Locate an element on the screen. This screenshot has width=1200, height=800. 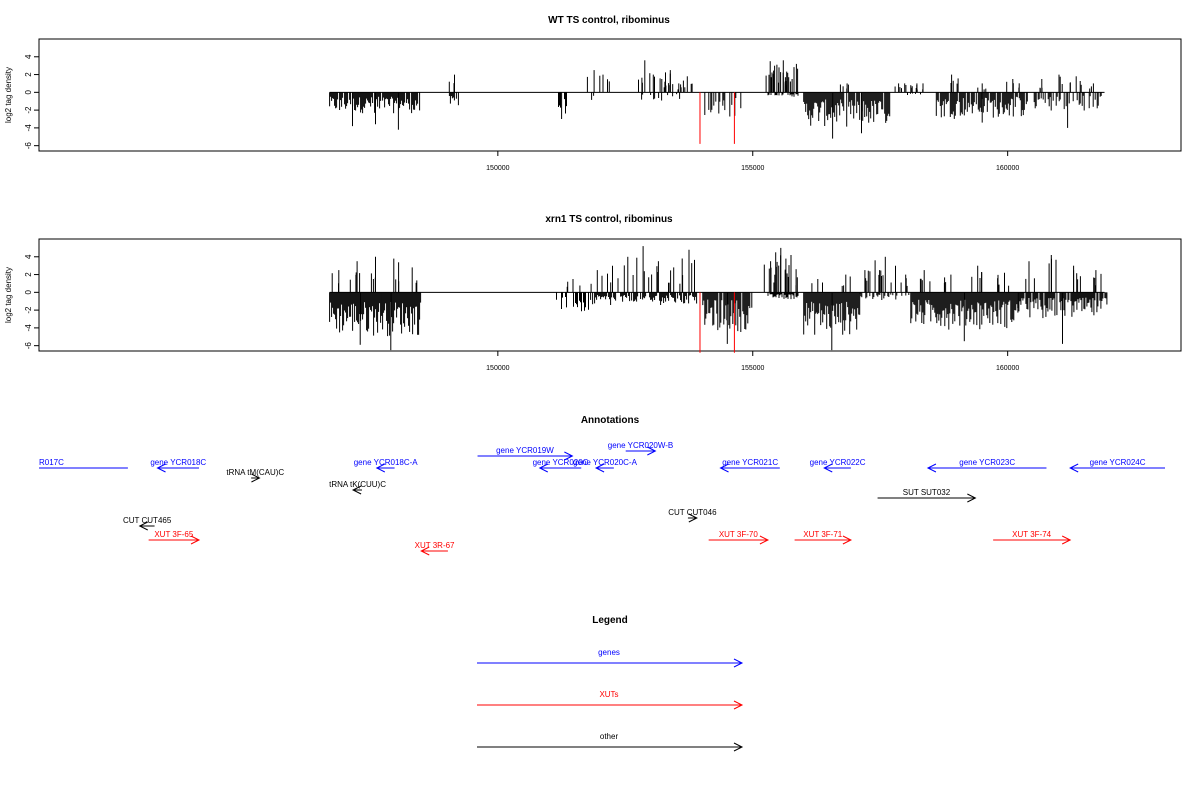
feature-label: gene YCR022C is located at coordinates (838, 462).